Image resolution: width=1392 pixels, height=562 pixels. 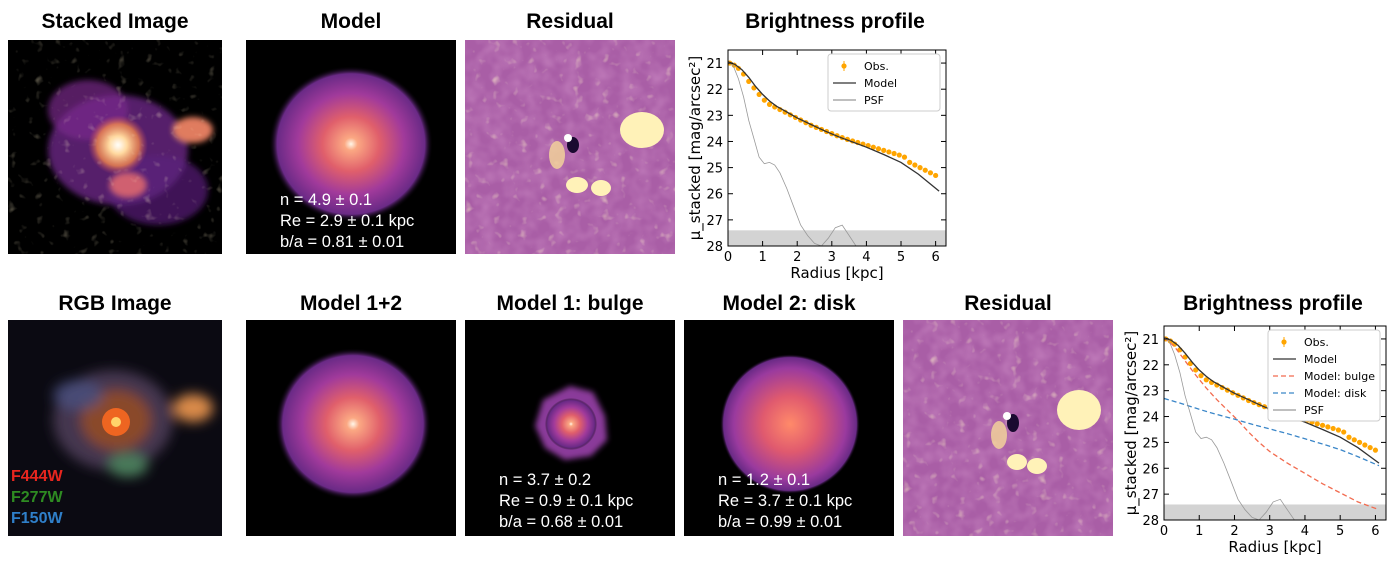 What do you see at coordinates (570, 147) in the screenshot?
I see `residual-image` at bounding box center [570, 147].